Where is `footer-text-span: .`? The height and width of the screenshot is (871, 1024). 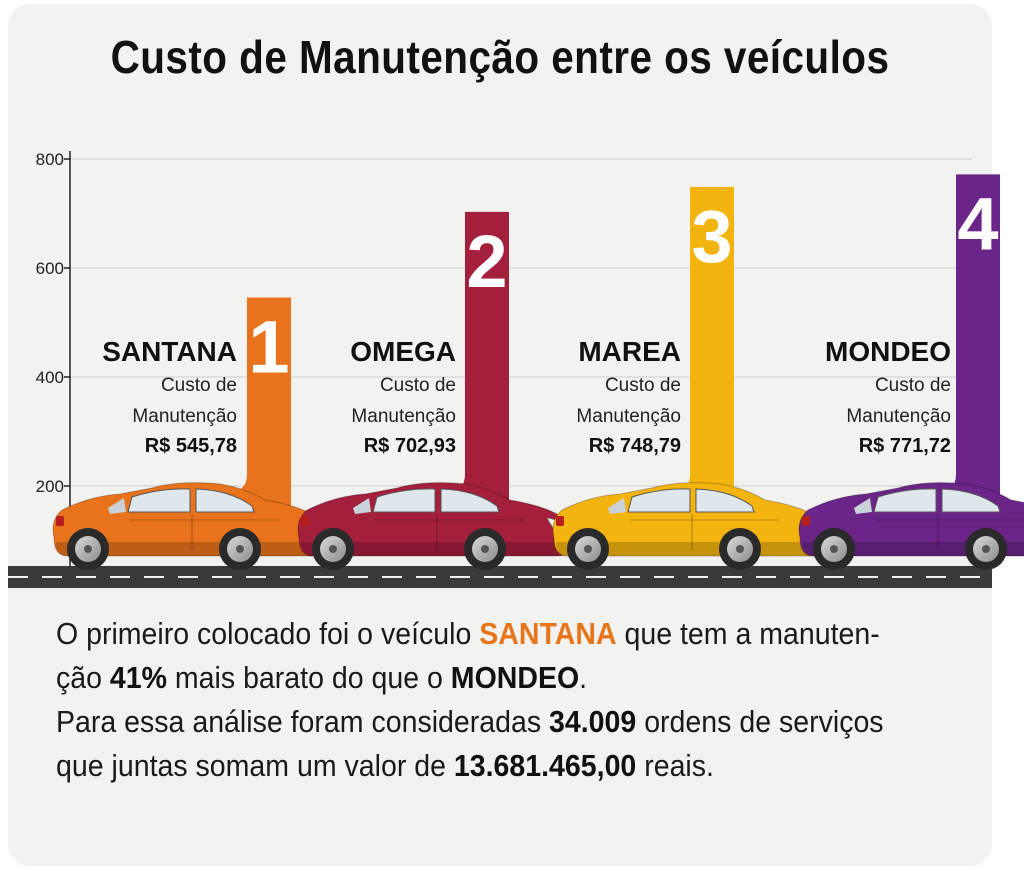 footer-text-span: . is located at coordinates (583, 677).